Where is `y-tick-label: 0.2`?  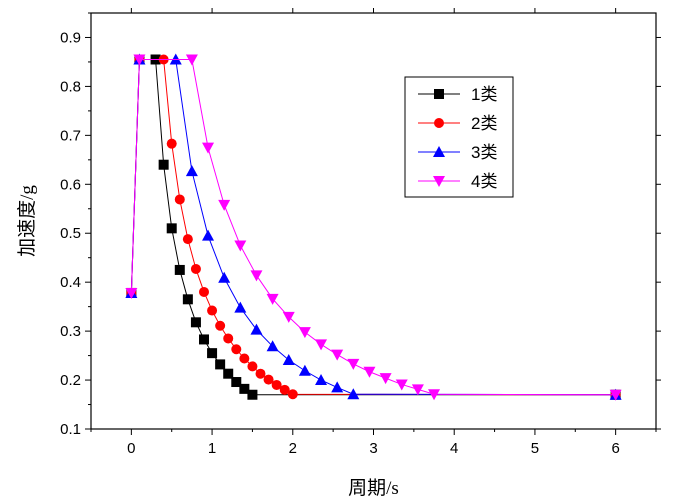
y-tick-label: 0.2 is located at coordinates (70, 380).